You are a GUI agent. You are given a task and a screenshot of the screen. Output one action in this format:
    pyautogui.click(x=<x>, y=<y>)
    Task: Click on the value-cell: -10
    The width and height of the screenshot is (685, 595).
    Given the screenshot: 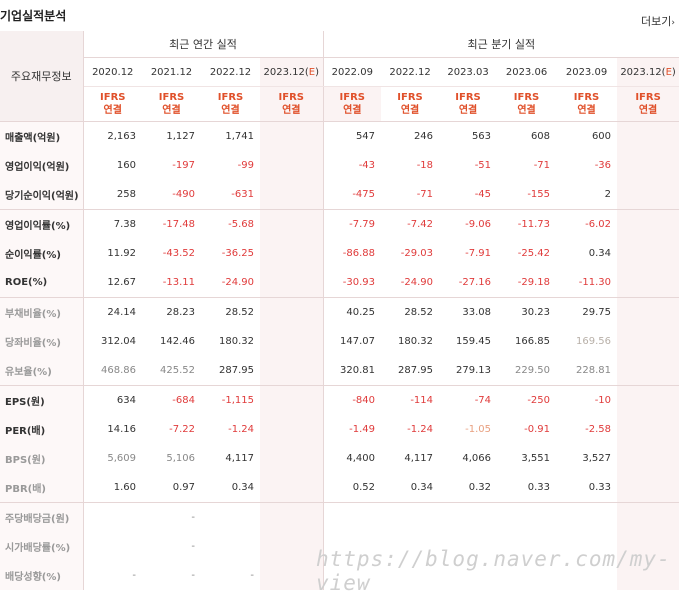 What is the action you would take?
    pyautogui.click(x=587, y=400)
    